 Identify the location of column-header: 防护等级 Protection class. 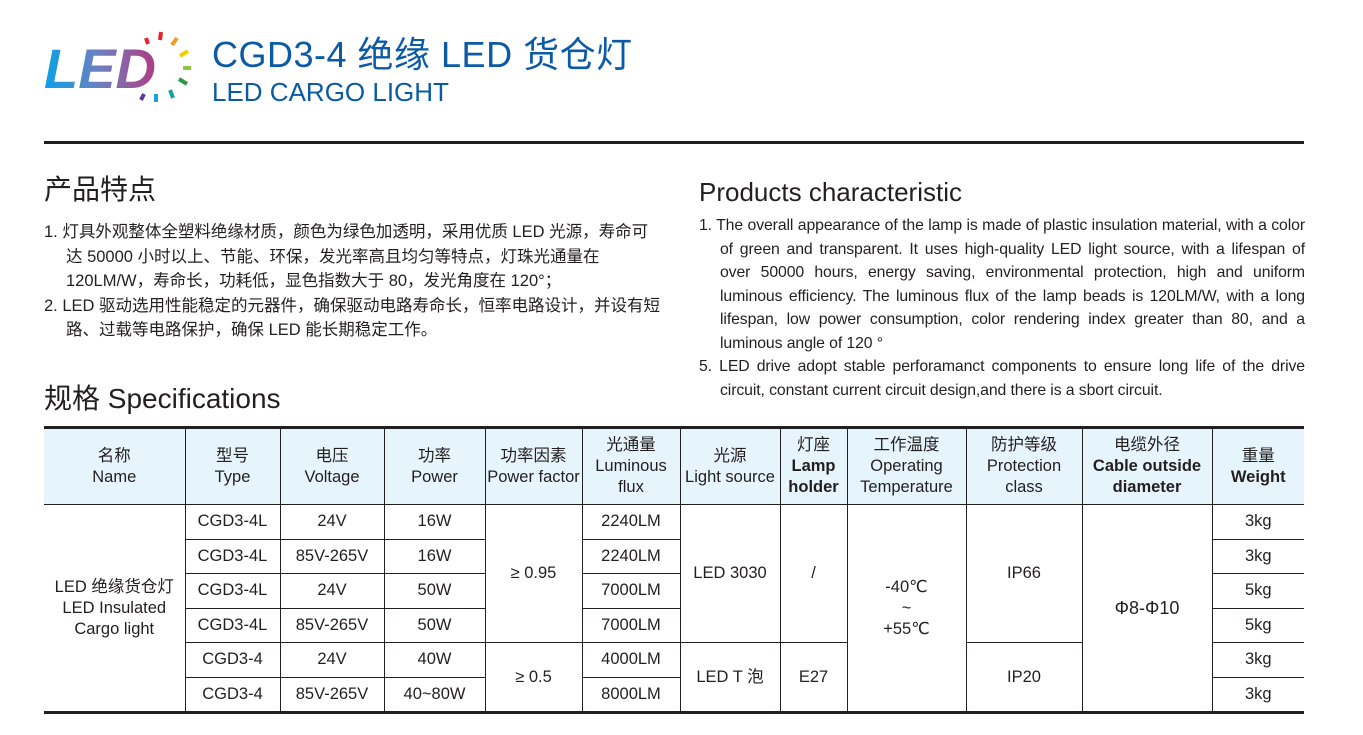
(1024, 465).